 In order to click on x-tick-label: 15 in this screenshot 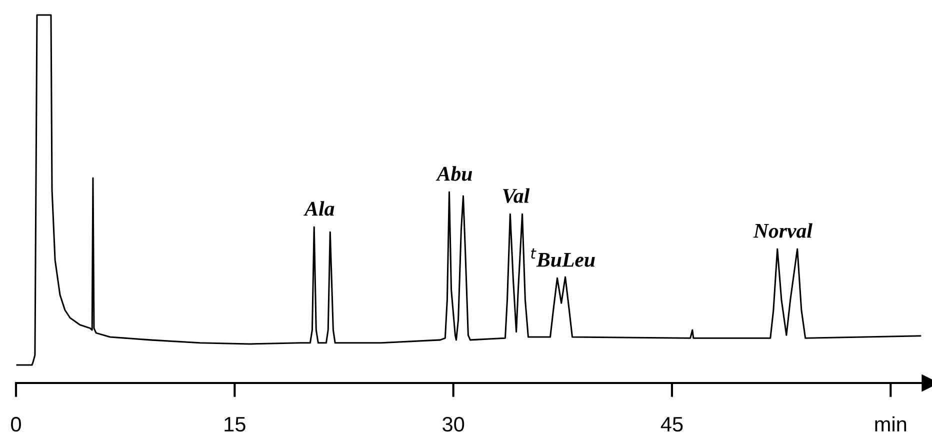, I will do `click(235, 424)`.